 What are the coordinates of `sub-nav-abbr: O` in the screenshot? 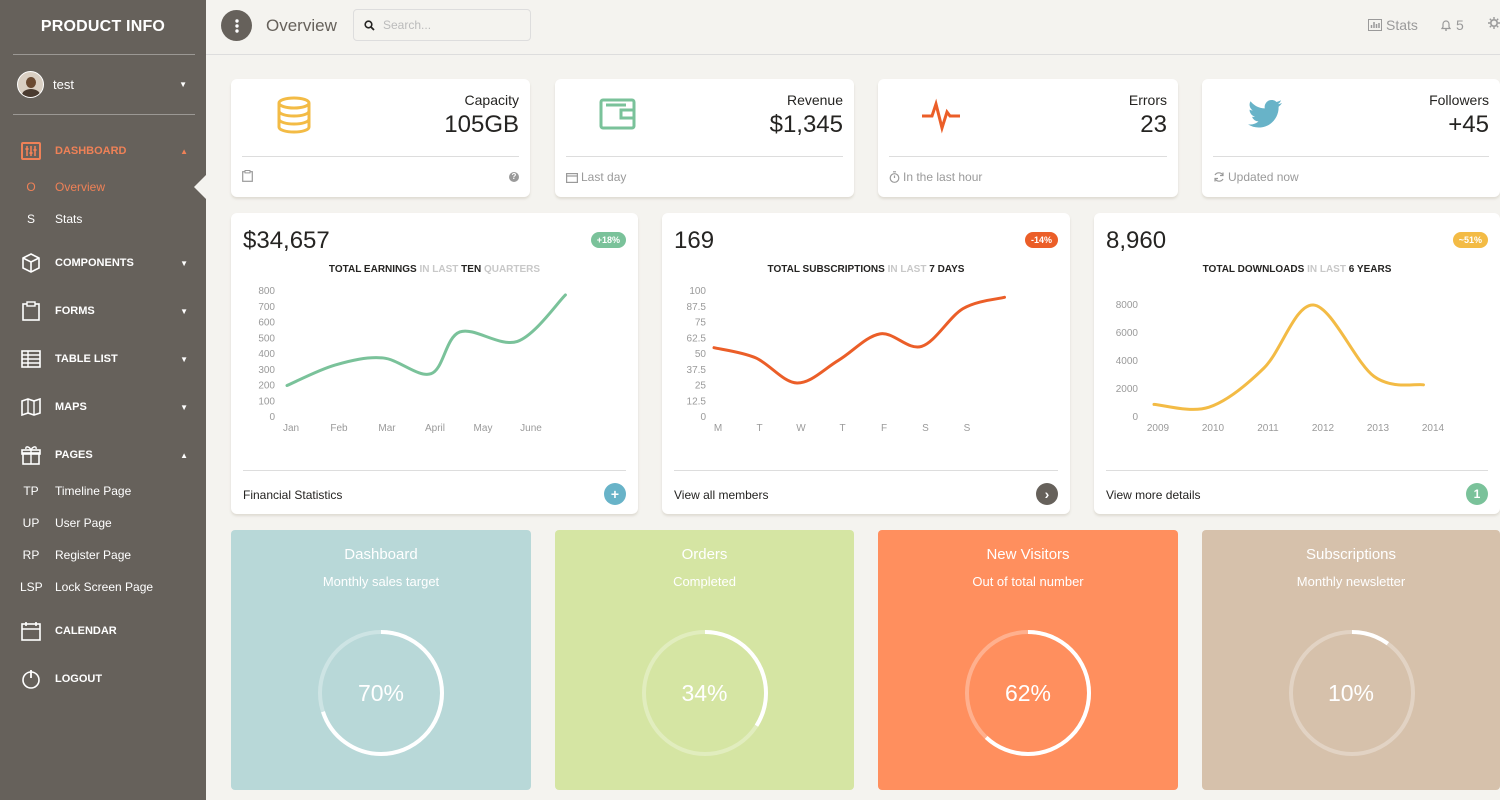 It's located at (31, 187).